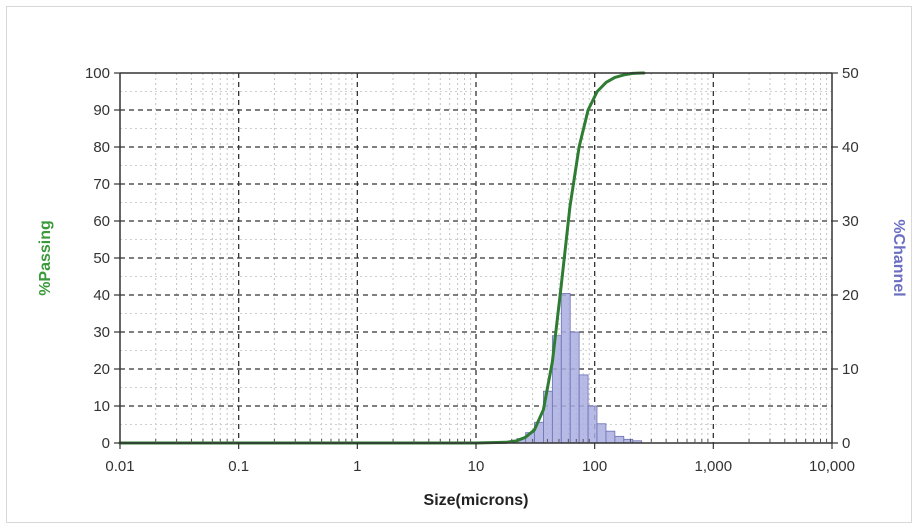 The width and height of the screenshot is (920, 531). I want to click on left-tick-label: 80, so click(101, 147).